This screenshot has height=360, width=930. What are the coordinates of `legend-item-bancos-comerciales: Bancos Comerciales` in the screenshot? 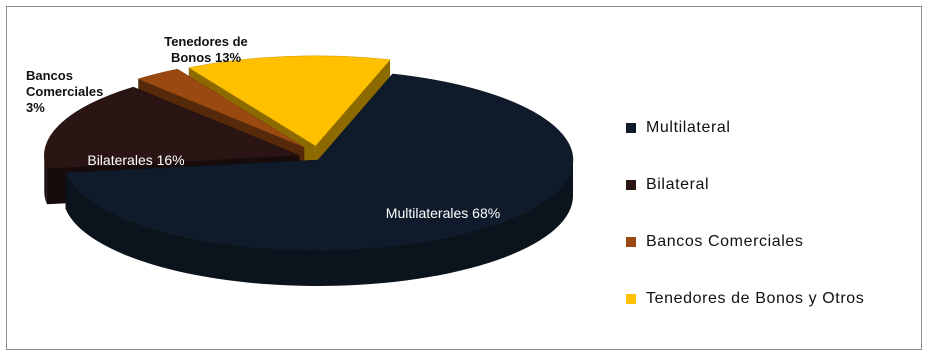 It's located at (745, 242).